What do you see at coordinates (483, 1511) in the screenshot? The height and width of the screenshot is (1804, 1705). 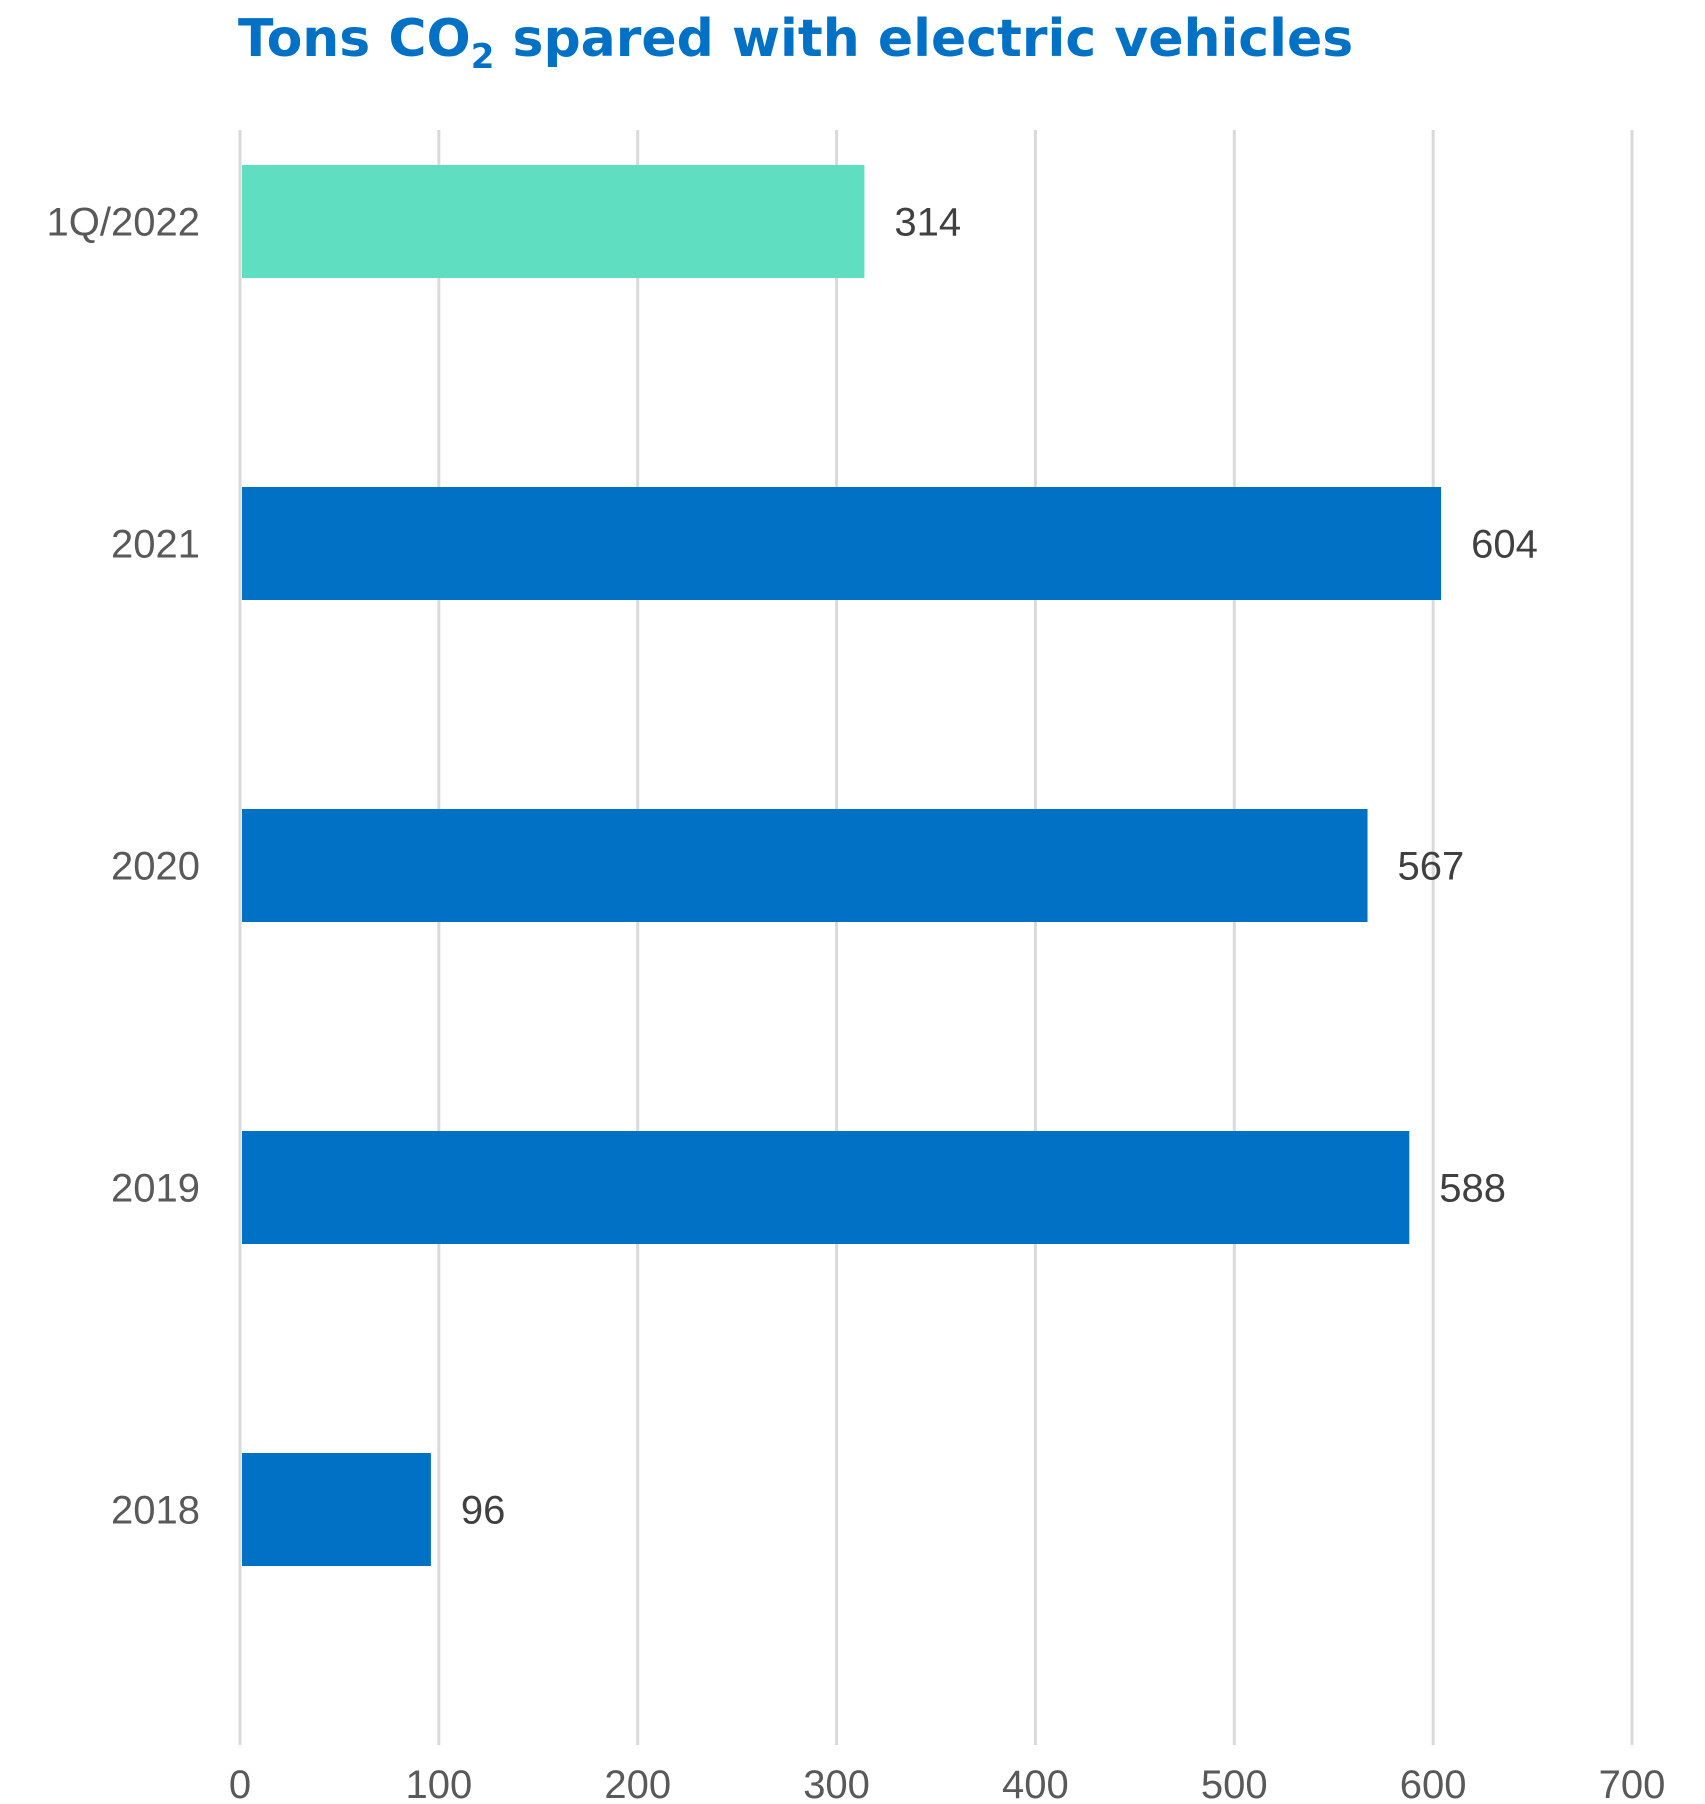 I see `value-label-2018: 96` at bounding box center [483, 1511].